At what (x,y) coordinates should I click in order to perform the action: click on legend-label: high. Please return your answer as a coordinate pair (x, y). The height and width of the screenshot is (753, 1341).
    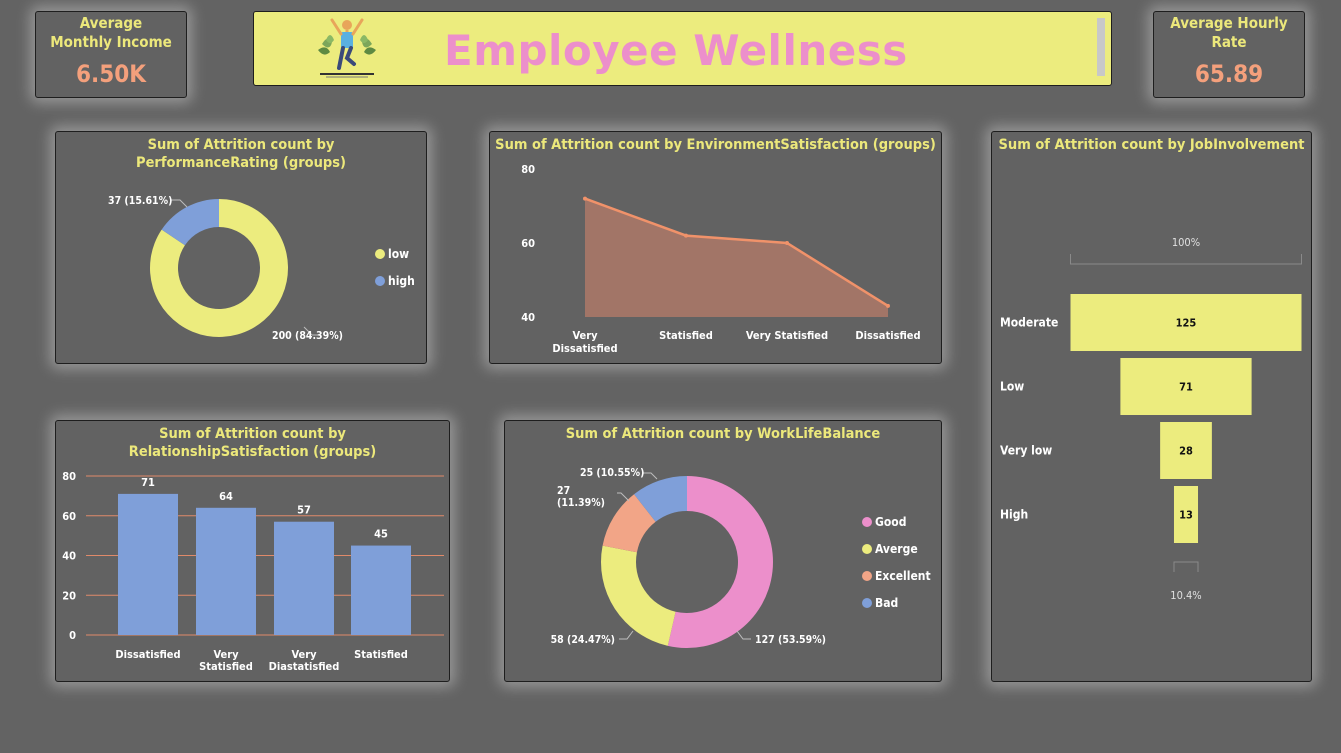
    Looking at the image, I should click on (401, 281).